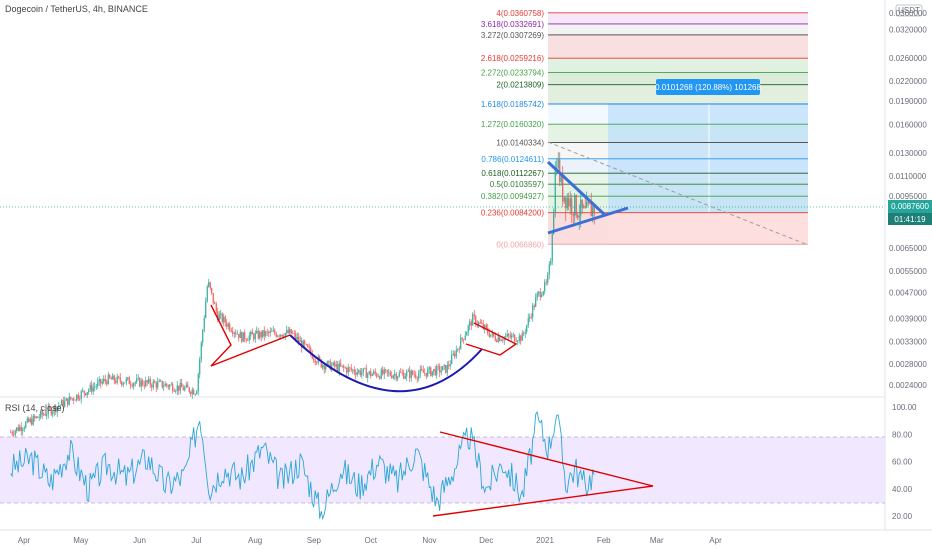 This screenshot has height=550, width=932. What do you see at coordinates (386, 363) in the screenshot?
I see `cup-drawing` at bounding box center [386, 363].